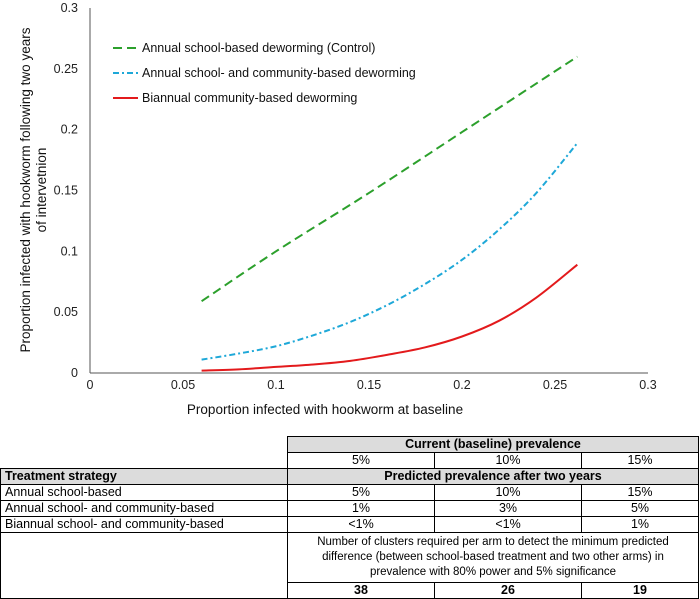 The width and height of the screenshot is (700, 599). Describe the element at coordinates (258, 48) in the screenshot. I see `legend-label-1: Annual school-based deworming (Control)` at that location.